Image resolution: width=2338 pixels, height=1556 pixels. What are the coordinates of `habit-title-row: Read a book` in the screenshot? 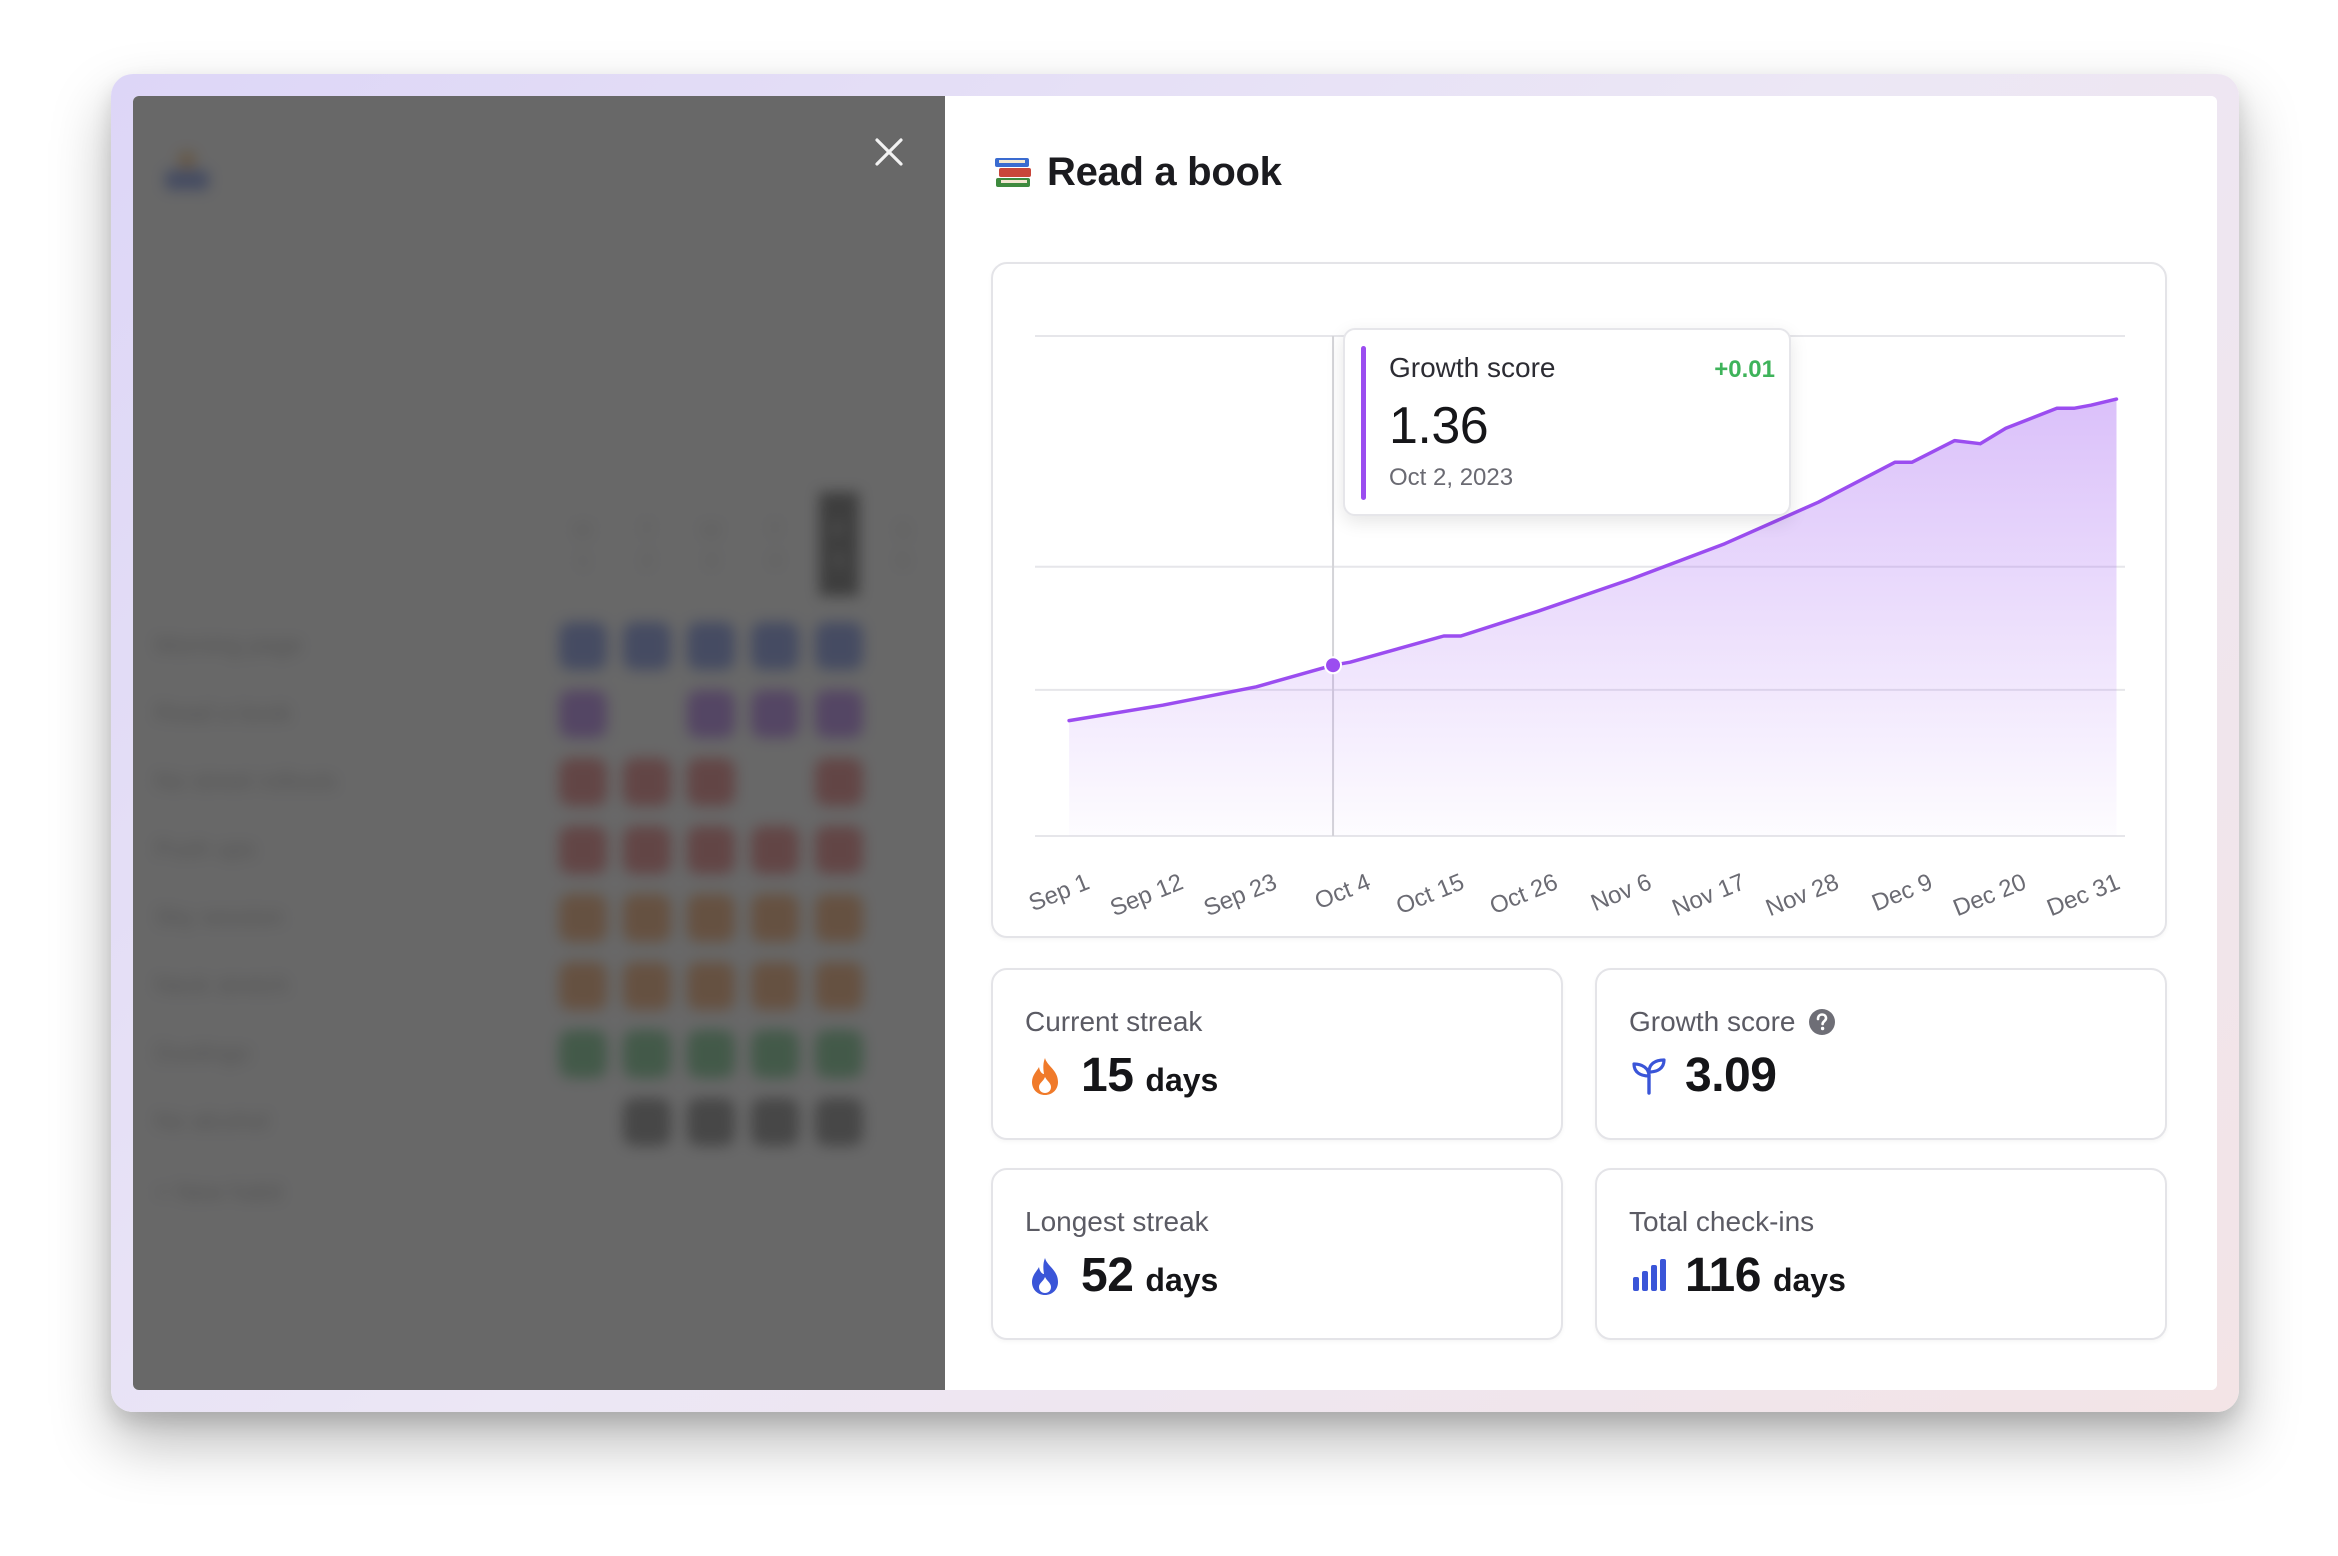 It's located at (1137, 172).